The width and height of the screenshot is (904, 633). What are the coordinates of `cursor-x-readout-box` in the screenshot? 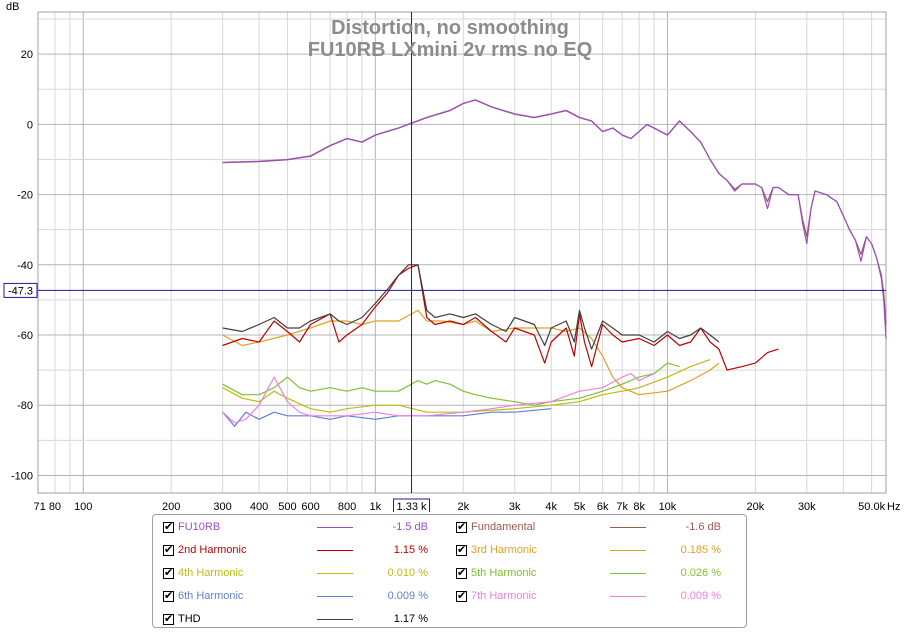 It's located at (412, 505).